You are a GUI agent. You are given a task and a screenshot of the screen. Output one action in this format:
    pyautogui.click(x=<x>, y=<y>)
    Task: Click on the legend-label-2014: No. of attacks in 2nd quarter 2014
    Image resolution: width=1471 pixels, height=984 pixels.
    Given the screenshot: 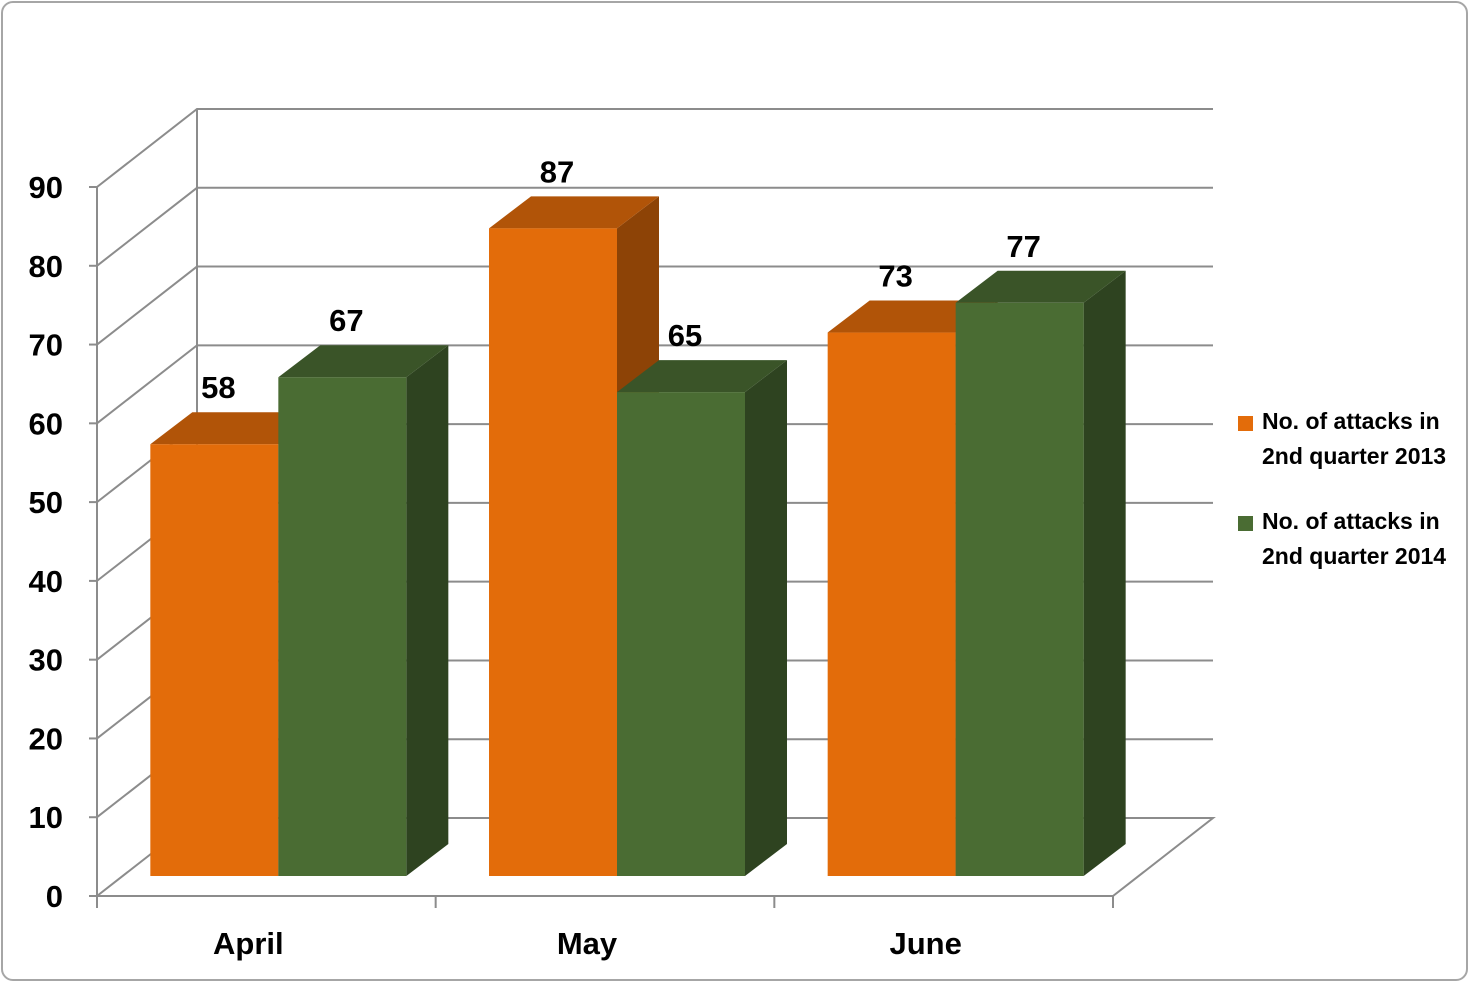 What is the action you would take?
    pyautogui.click(x=1354, y=538)
    